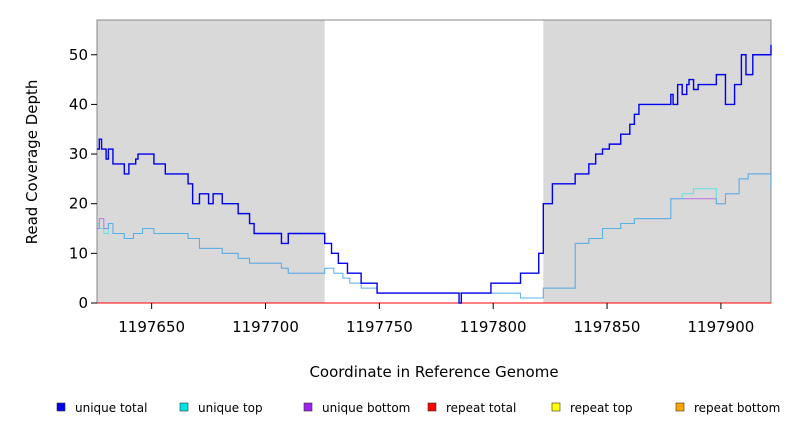 Image resolution: width=792 pixels, height=437 pixels. What do you see at coordinates (432, 407) in the screenshot?
I see `legend-swatch-repeat-total` at bounding box center [432, 407].